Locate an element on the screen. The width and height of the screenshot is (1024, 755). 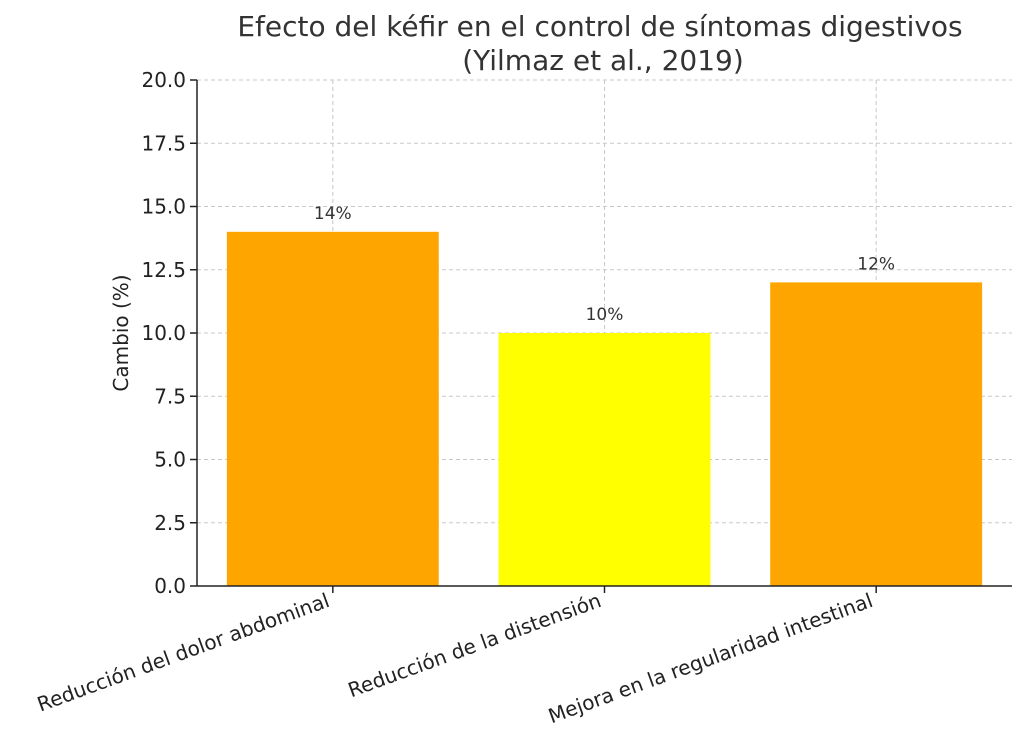
y-tick-label: 15.0 is located at coordinates (163, 207).